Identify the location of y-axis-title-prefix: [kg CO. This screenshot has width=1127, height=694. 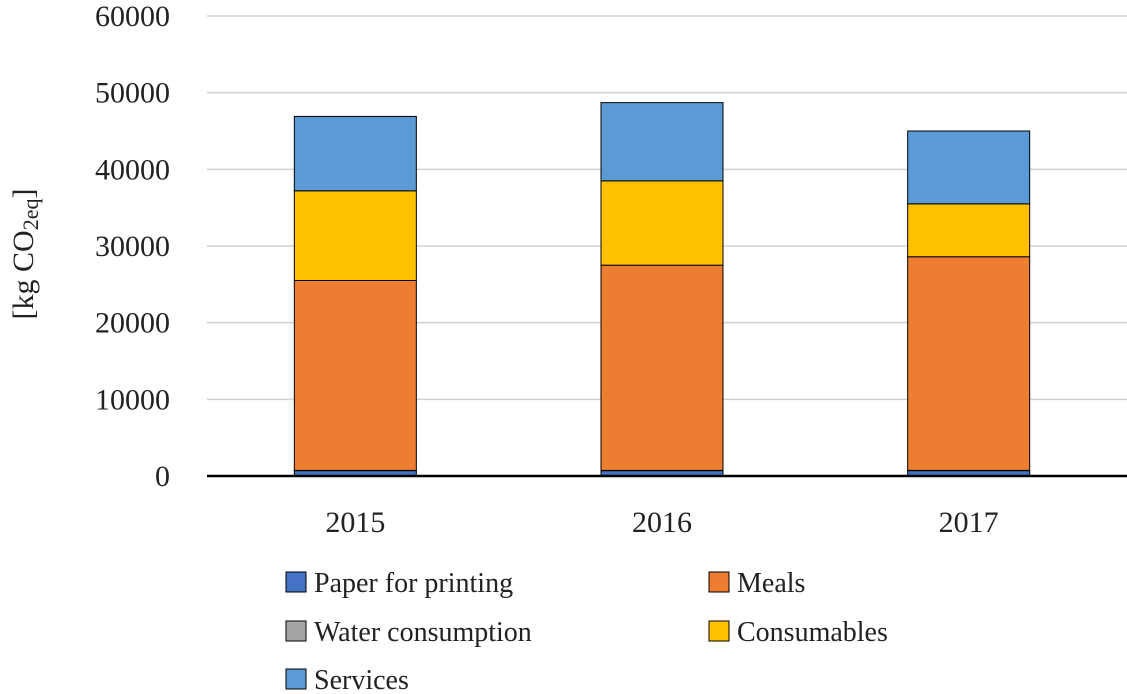
(23, 274).